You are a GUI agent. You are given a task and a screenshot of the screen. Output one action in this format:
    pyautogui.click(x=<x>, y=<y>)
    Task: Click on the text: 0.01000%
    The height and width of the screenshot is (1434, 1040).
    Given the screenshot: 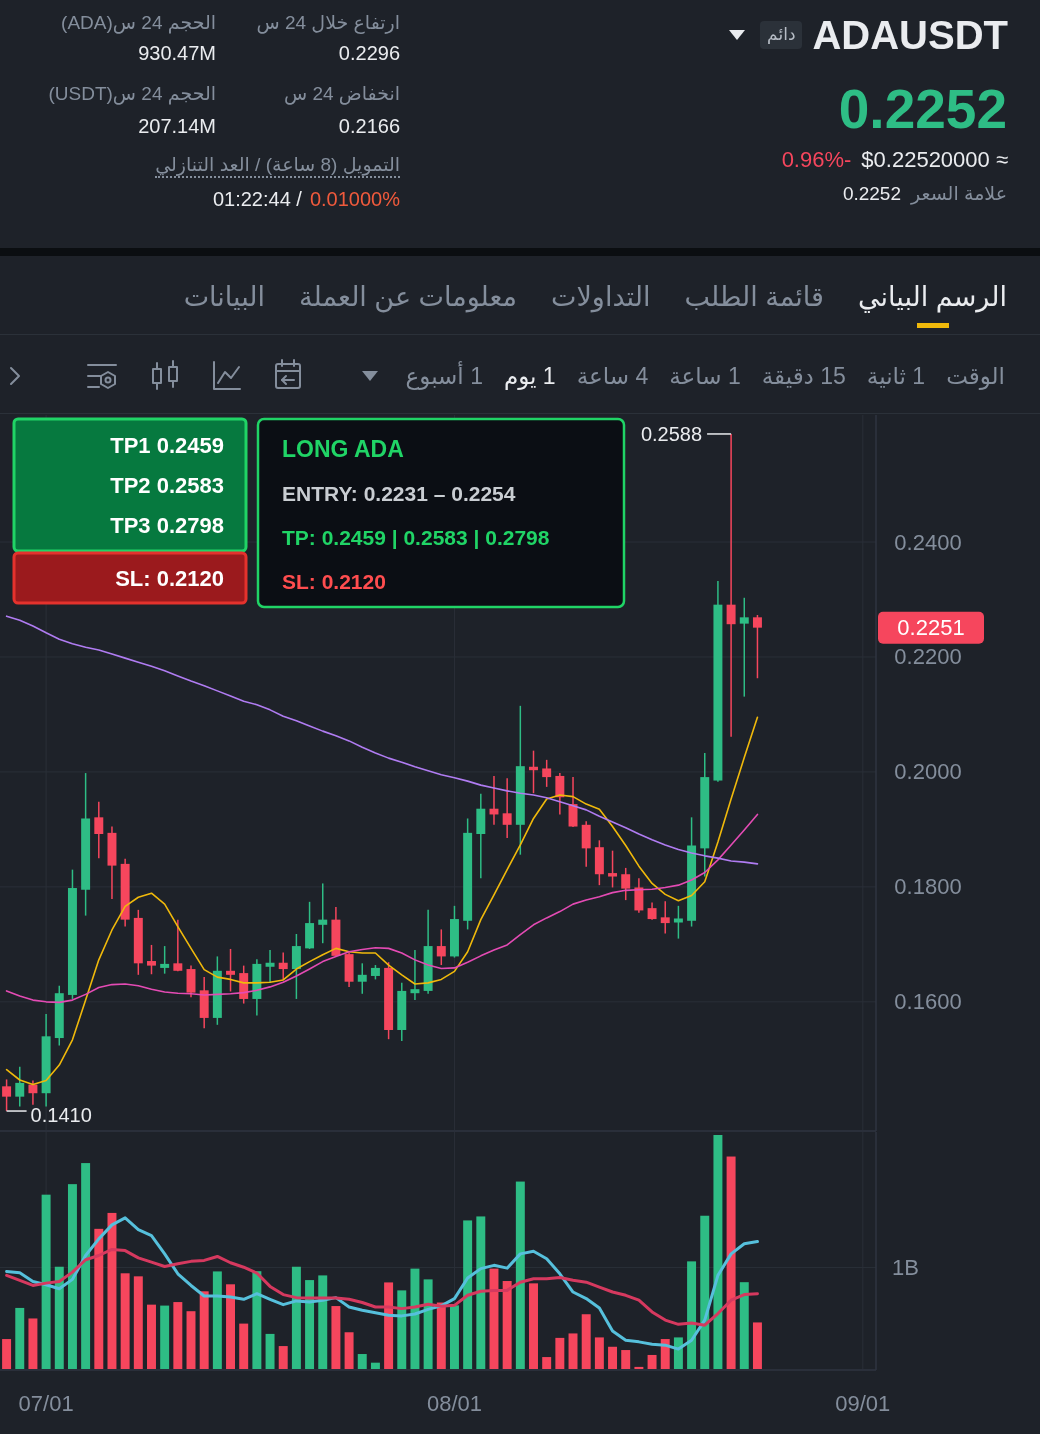 What is the action you would take?
    pyautogui.click(x=354, y=199)
    